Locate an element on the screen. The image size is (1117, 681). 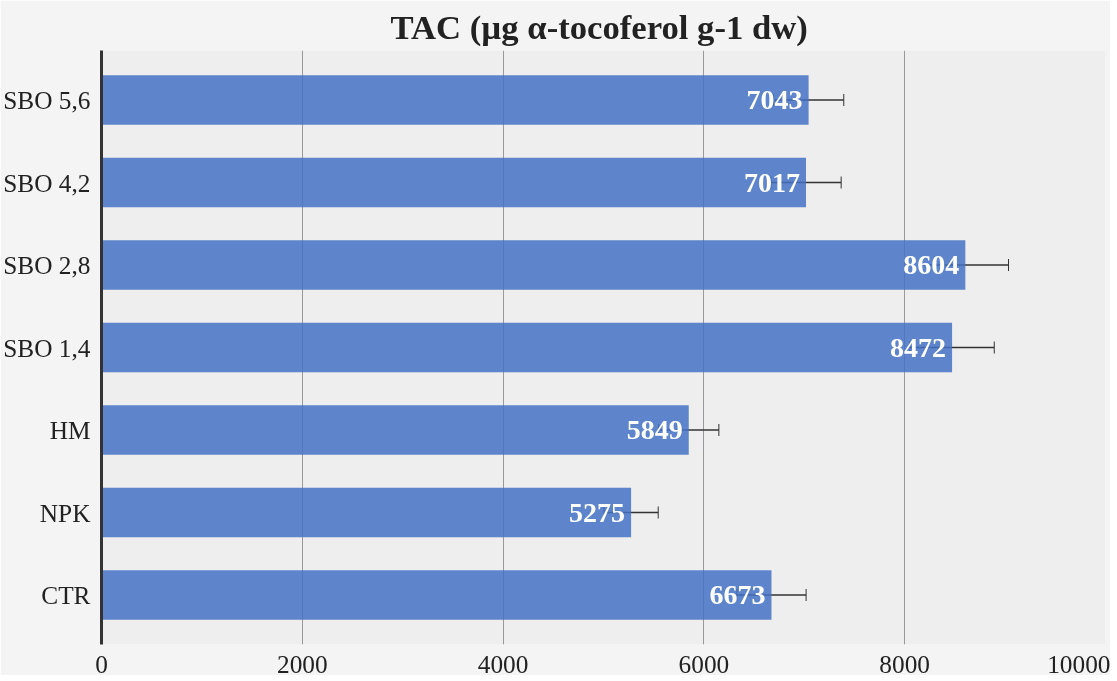
x-tick-label: 0 is located at coordinates (101, 663).